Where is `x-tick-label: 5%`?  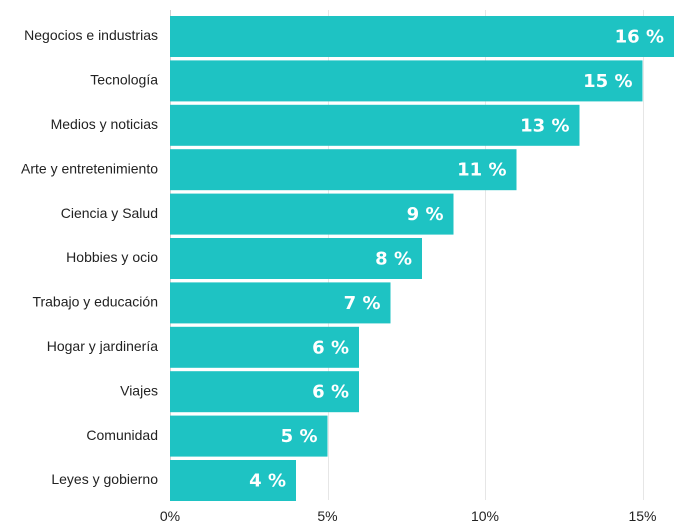 x-tick-label: 5% is located at coordinates (327, 515).